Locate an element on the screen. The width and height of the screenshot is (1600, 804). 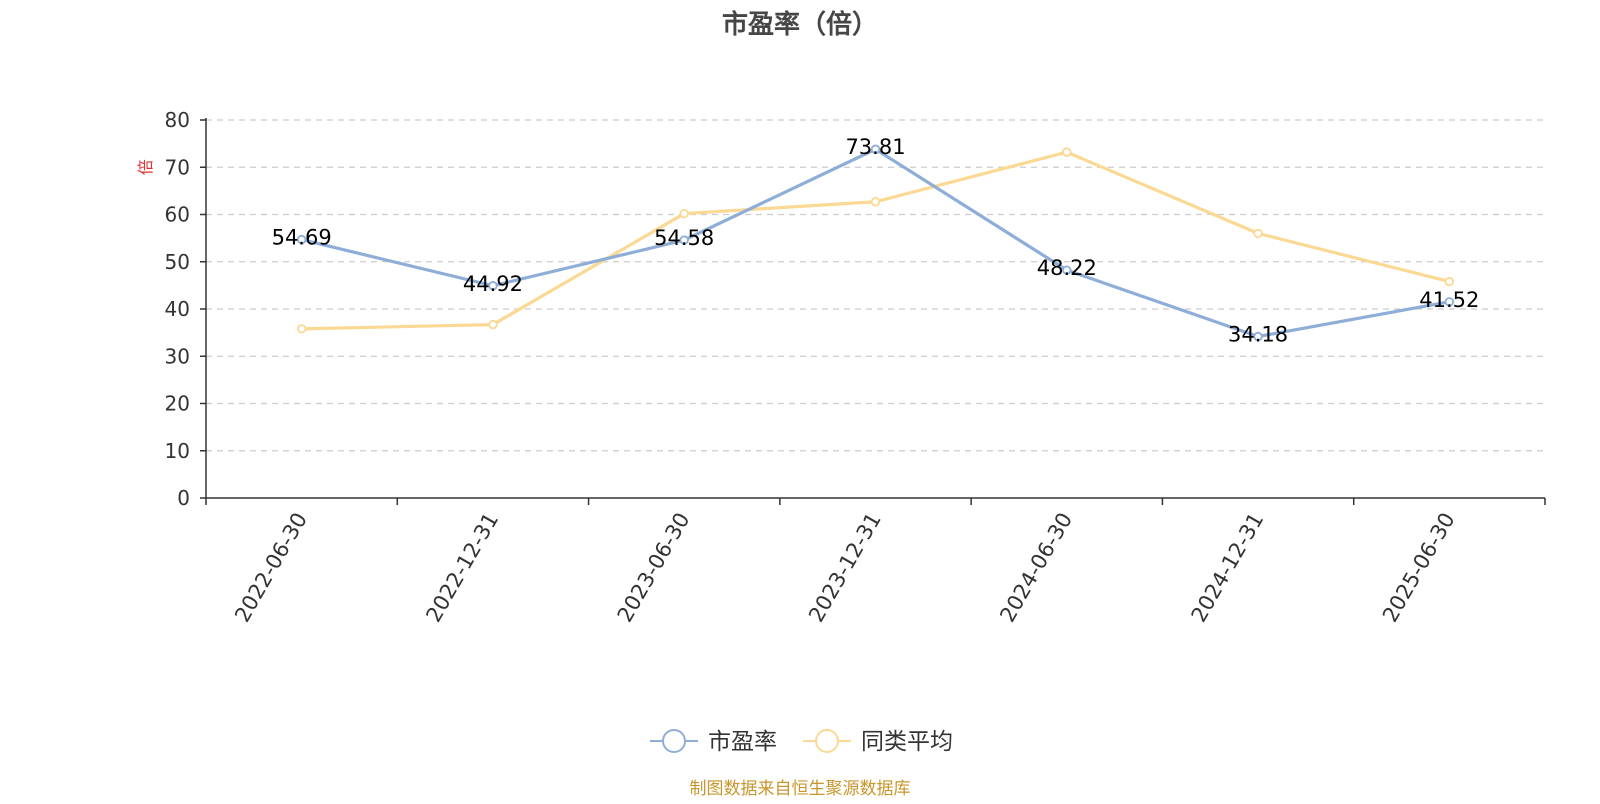
source-note: 制图数据来自恒生聚源数据库 is located at coordinates (800, 789).